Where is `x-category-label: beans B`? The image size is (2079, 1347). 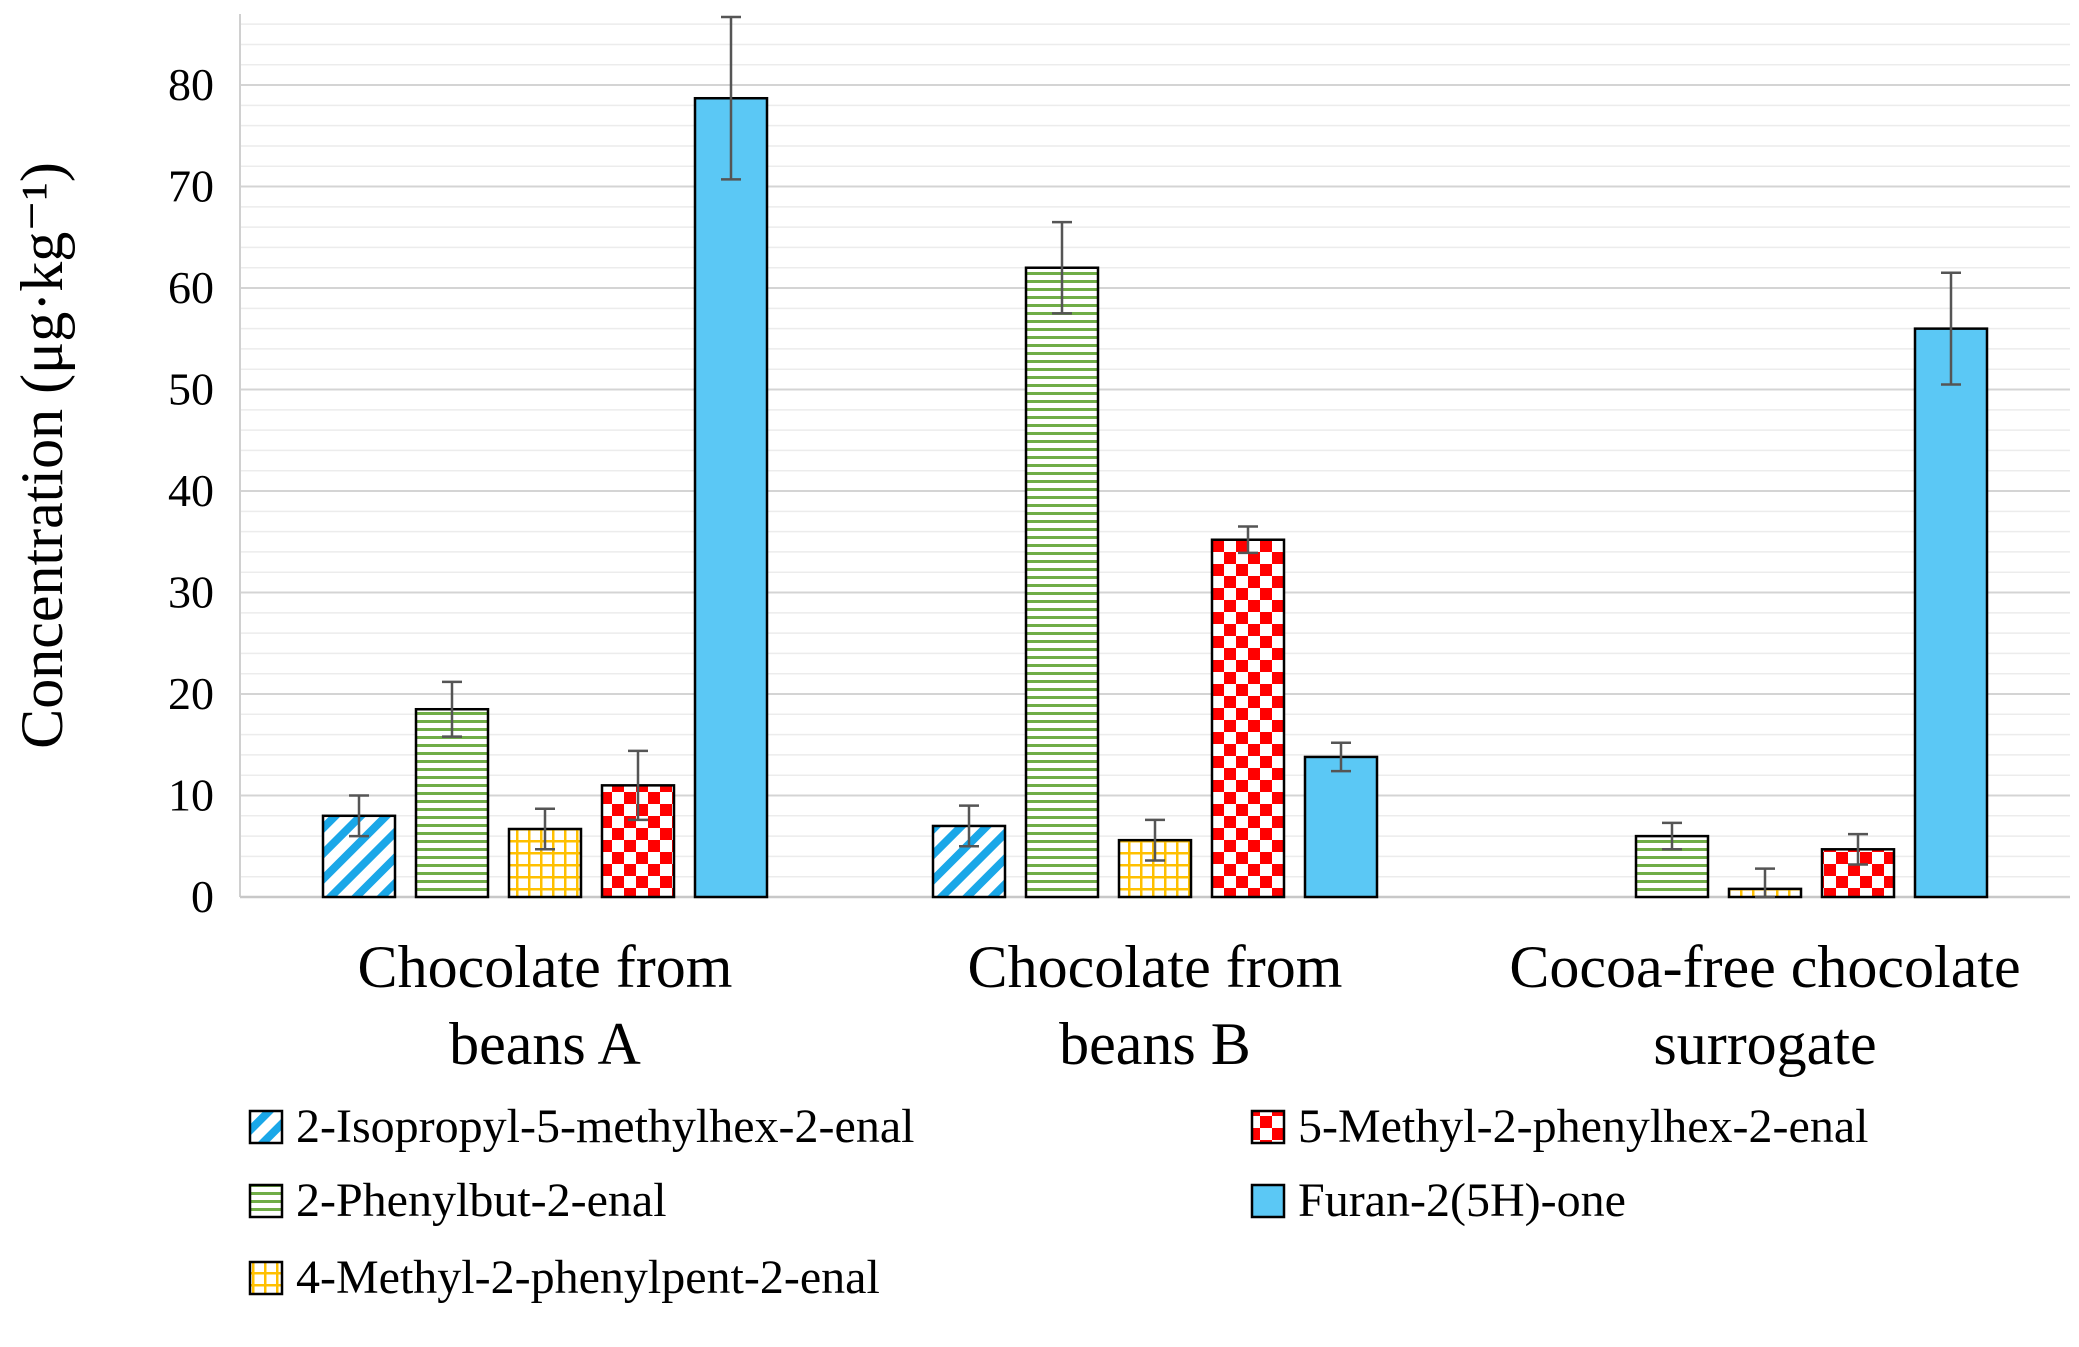 x-category-label: beans B is located at coordinates (1155, 1044).